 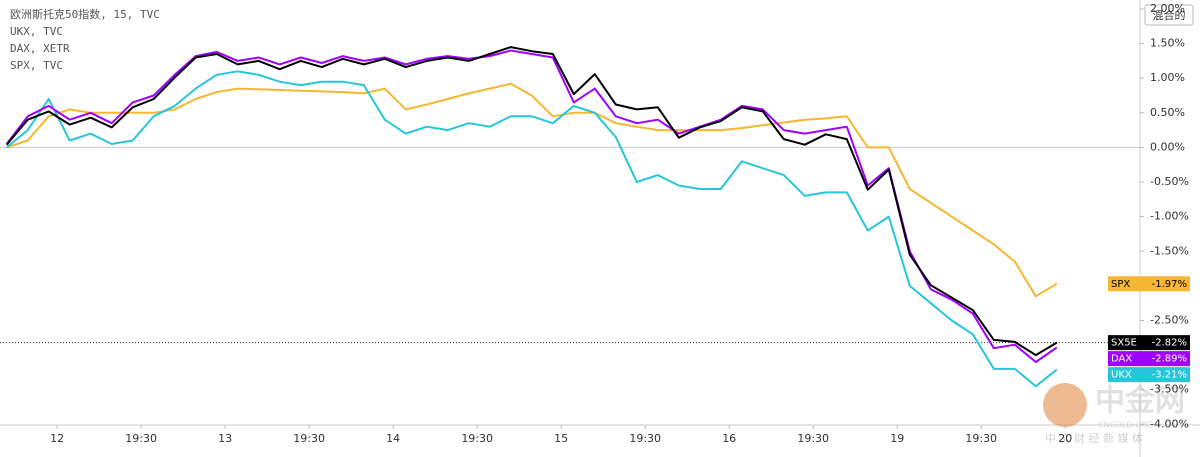 What do you see at coordinates (1121, 359) in the screenshot?
I see `last-value-name: DAX` at bounding box center [1121, 359].